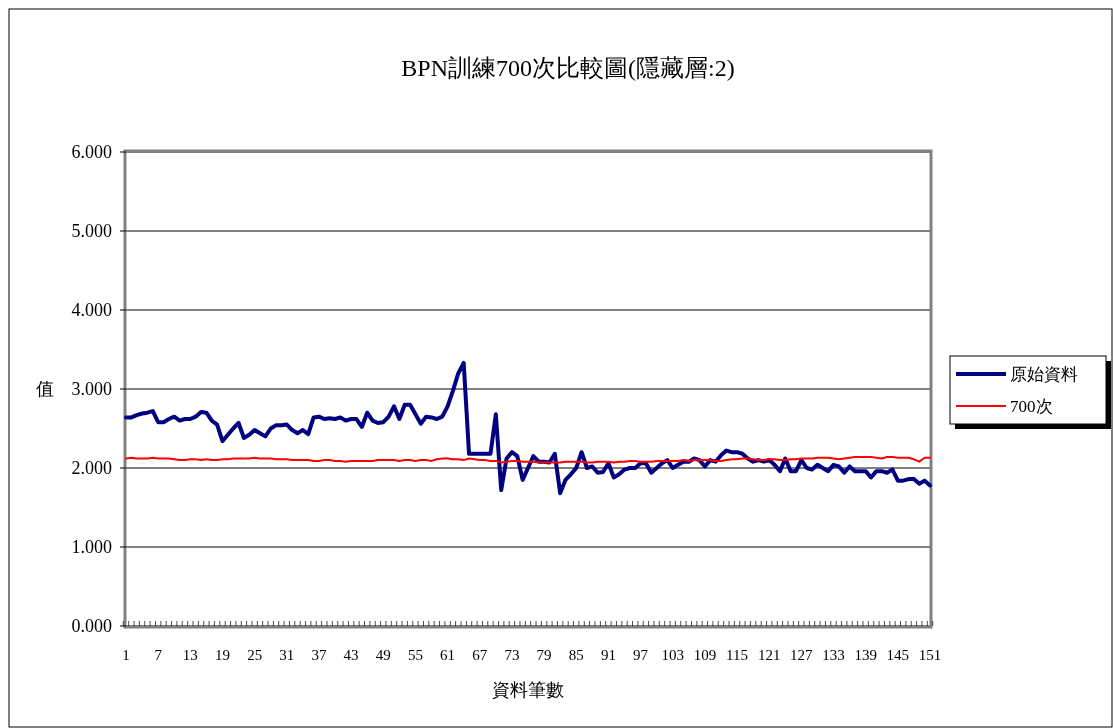 Image resolution: width=1113 pixels, height=728 pixels. I want to click on x-tick-label: 121, so click(769, 655).